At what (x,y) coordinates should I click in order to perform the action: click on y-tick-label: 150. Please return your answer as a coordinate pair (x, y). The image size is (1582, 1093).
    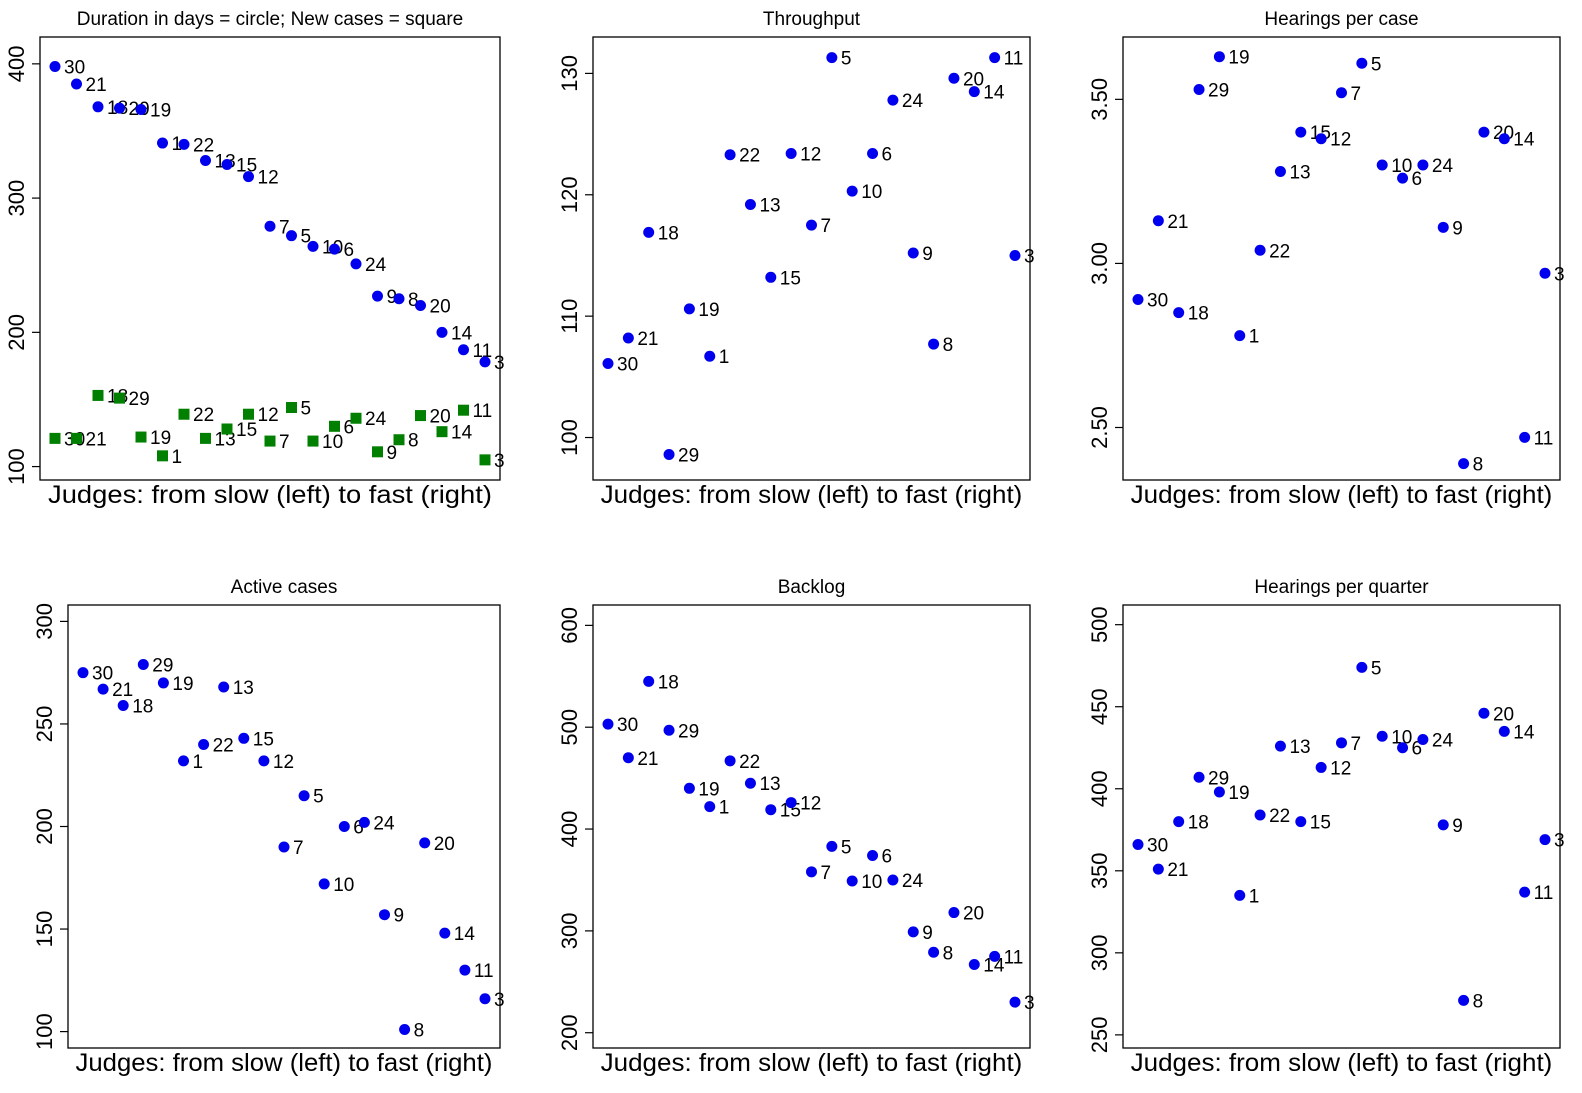
    Looking at the image, I should click on (44, 929).